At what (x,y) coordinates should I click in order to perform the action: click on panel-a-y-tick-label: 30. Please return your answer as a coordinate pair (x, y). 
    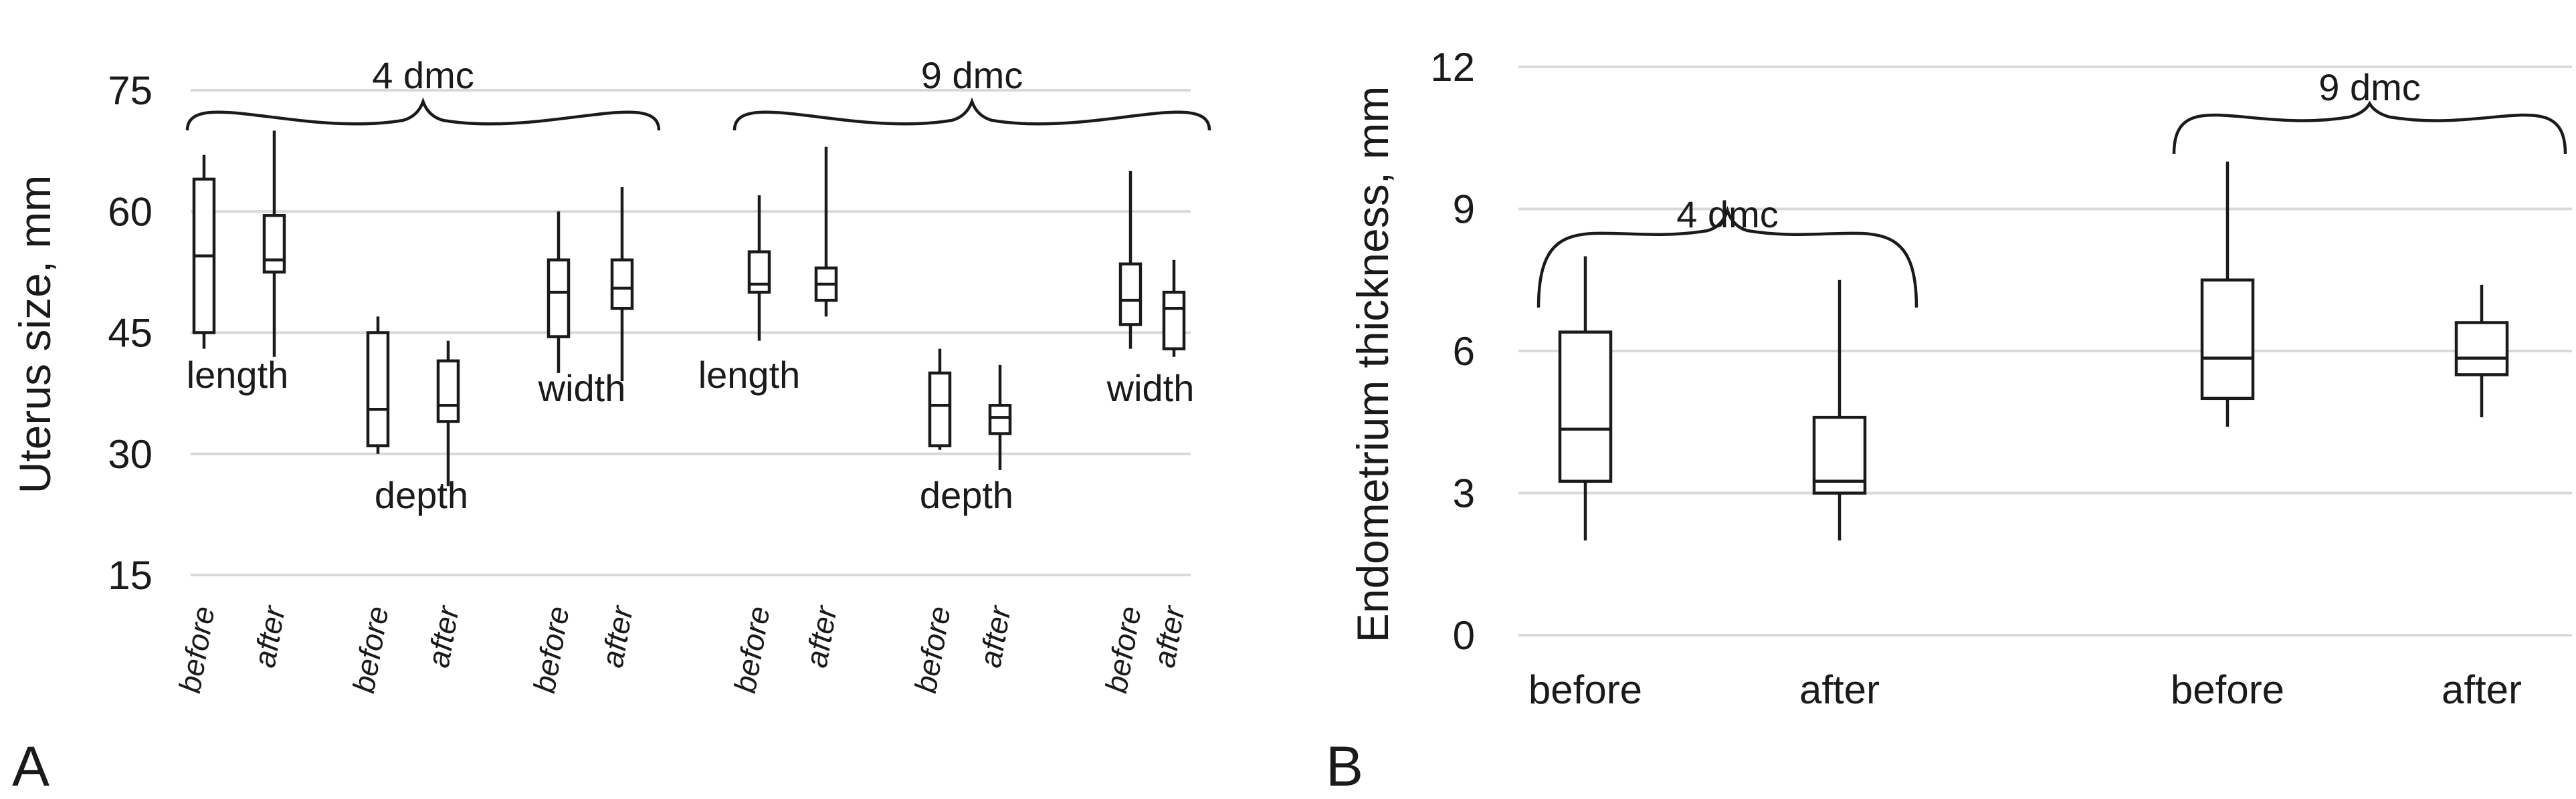
    Looking at the image, I should click on (130, 454).